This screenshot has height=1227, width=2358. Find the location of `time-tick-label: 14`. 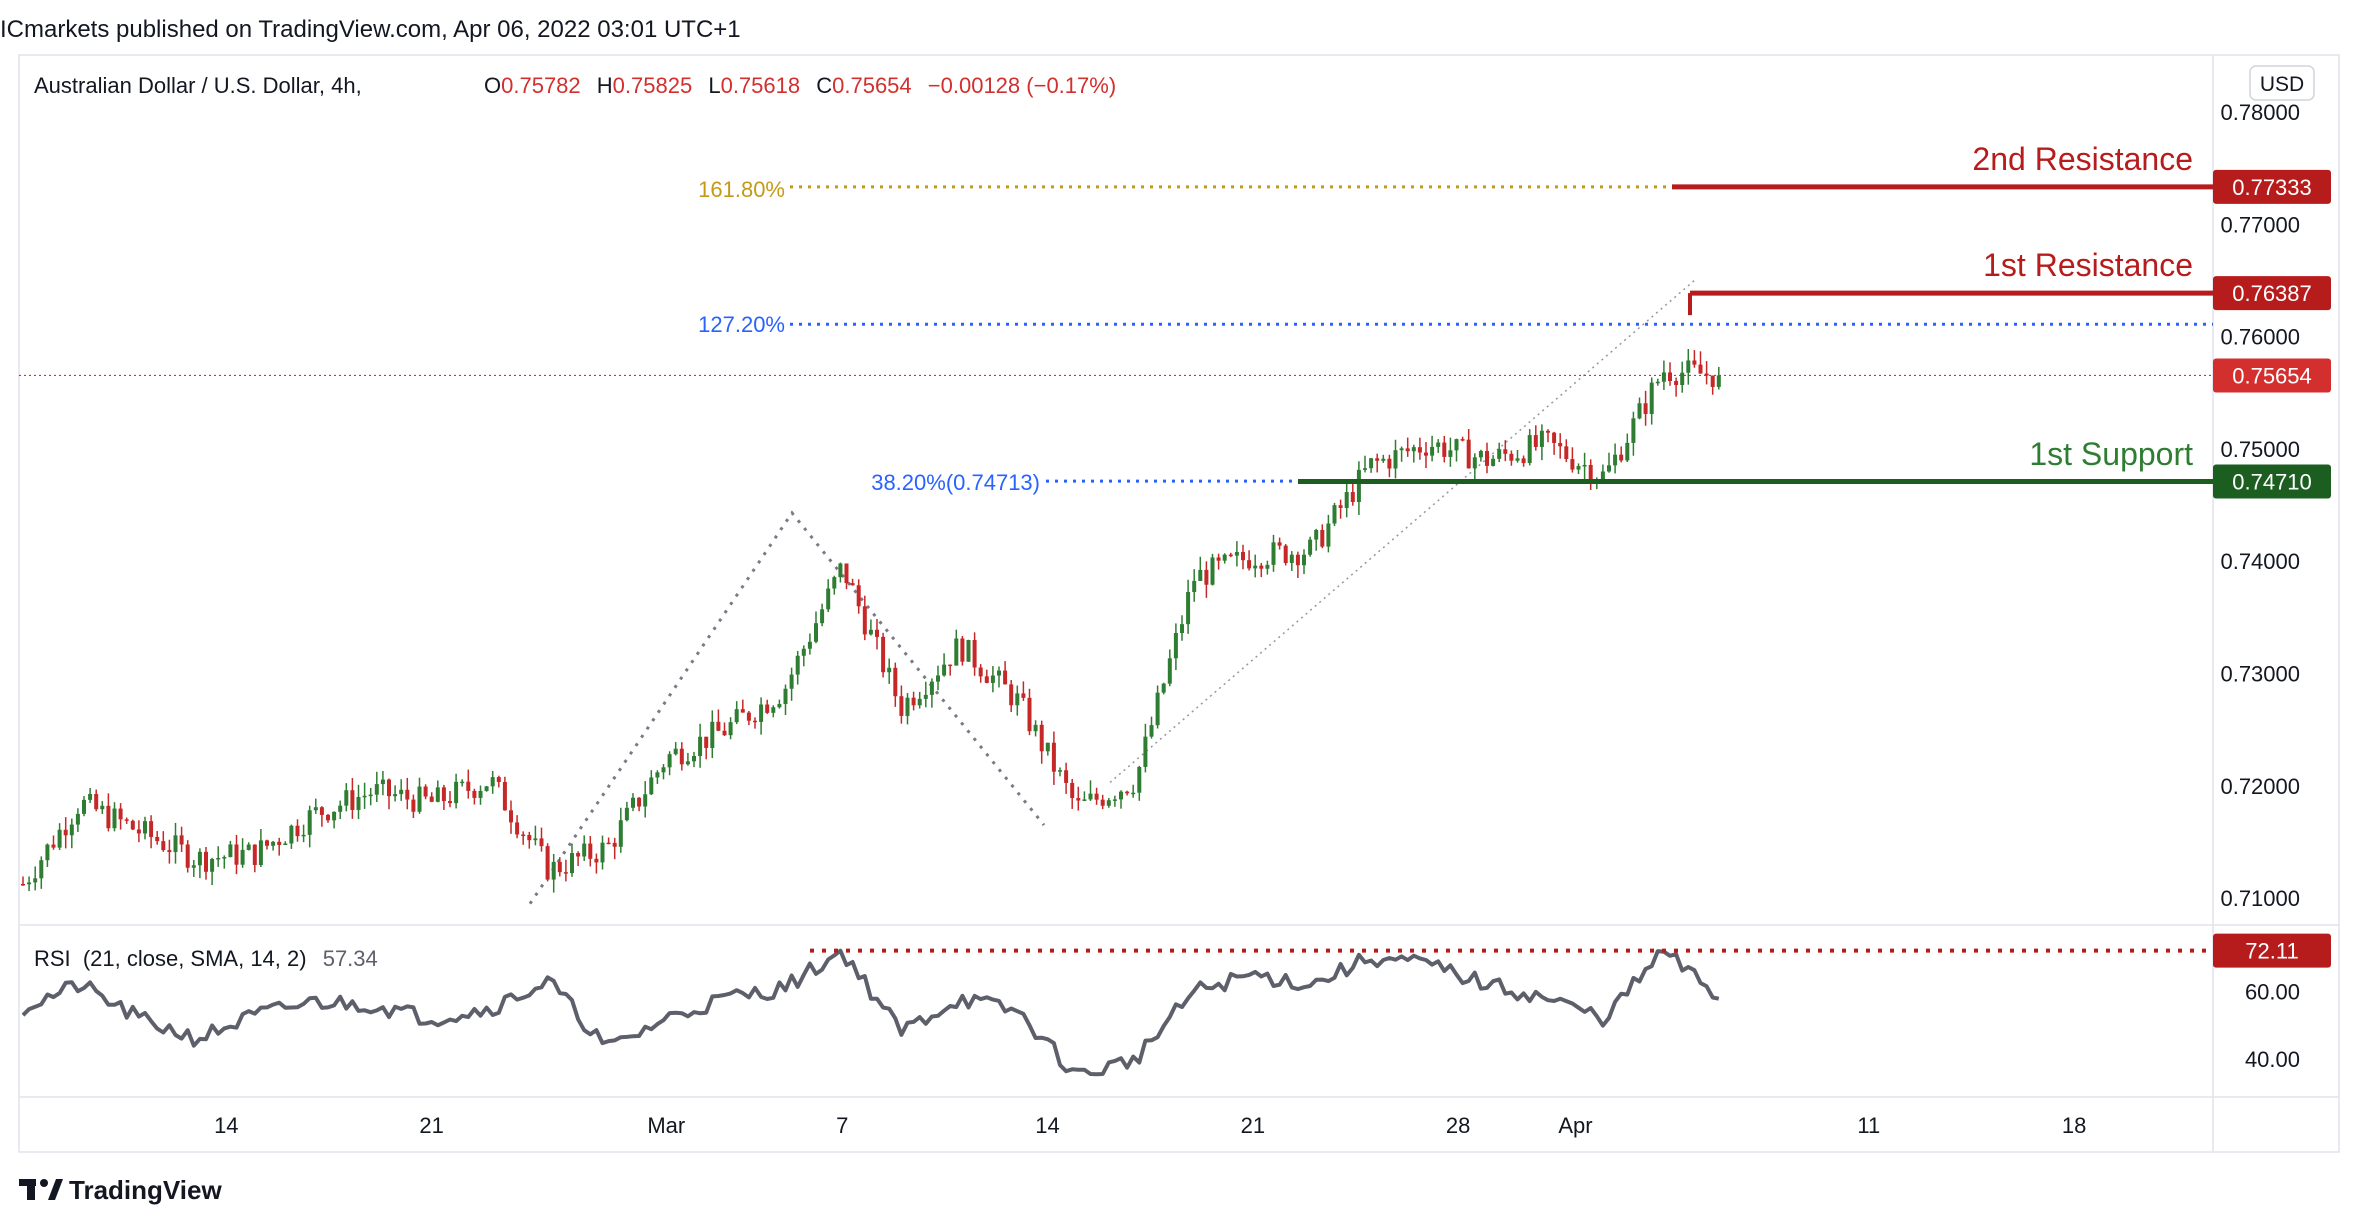

time-tick-label: 14 is located at coordinates (226, 1125).